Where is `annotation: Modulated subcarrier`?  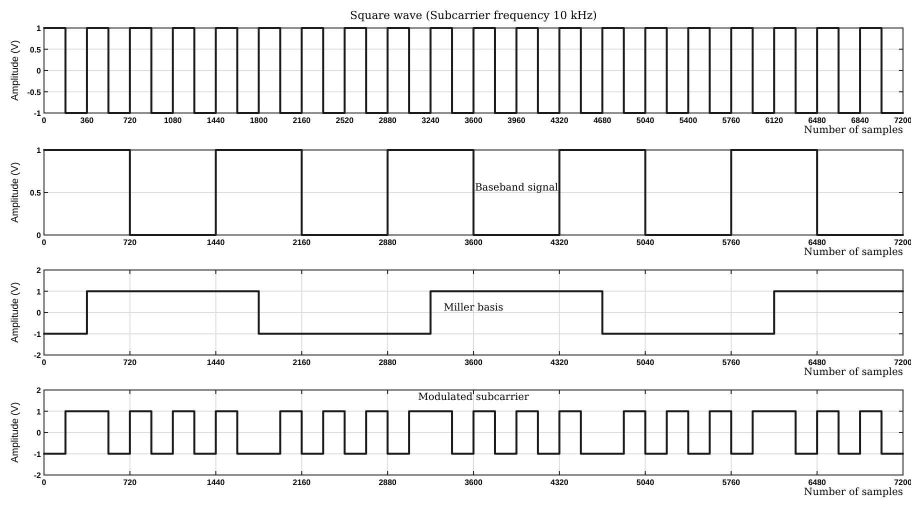
annotation: Modulated subcarrier is located at coordinates (474, 397).